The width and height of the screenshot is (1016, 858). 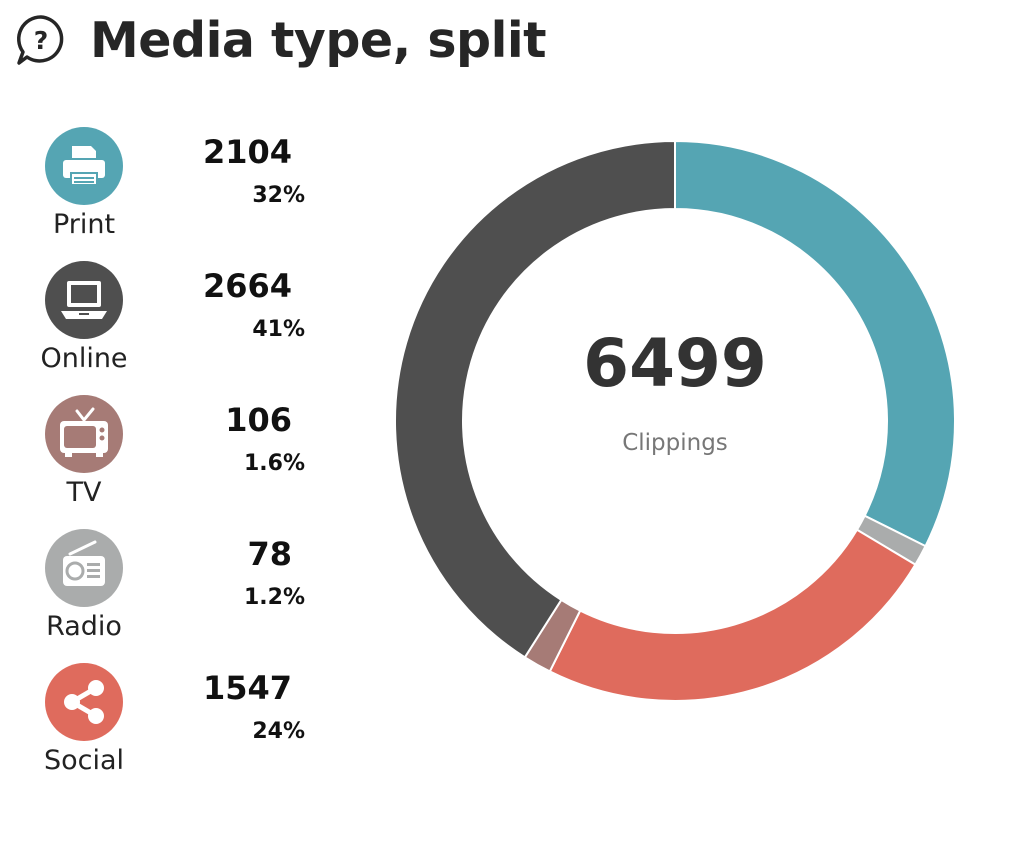 I want to click on legend-label: Social, so click(x=84, y=760).